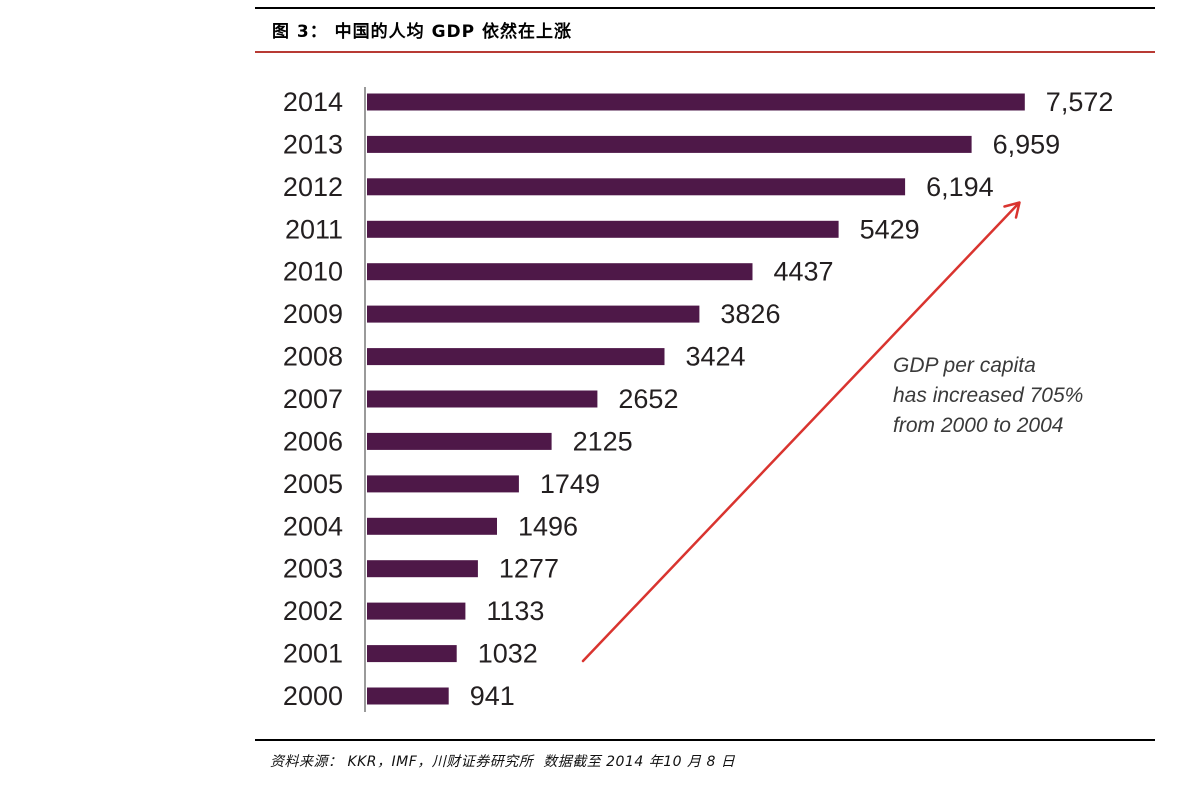 The image size is (1191, 792). I want to click on year-label-2005: 2005, so click(313, 484).